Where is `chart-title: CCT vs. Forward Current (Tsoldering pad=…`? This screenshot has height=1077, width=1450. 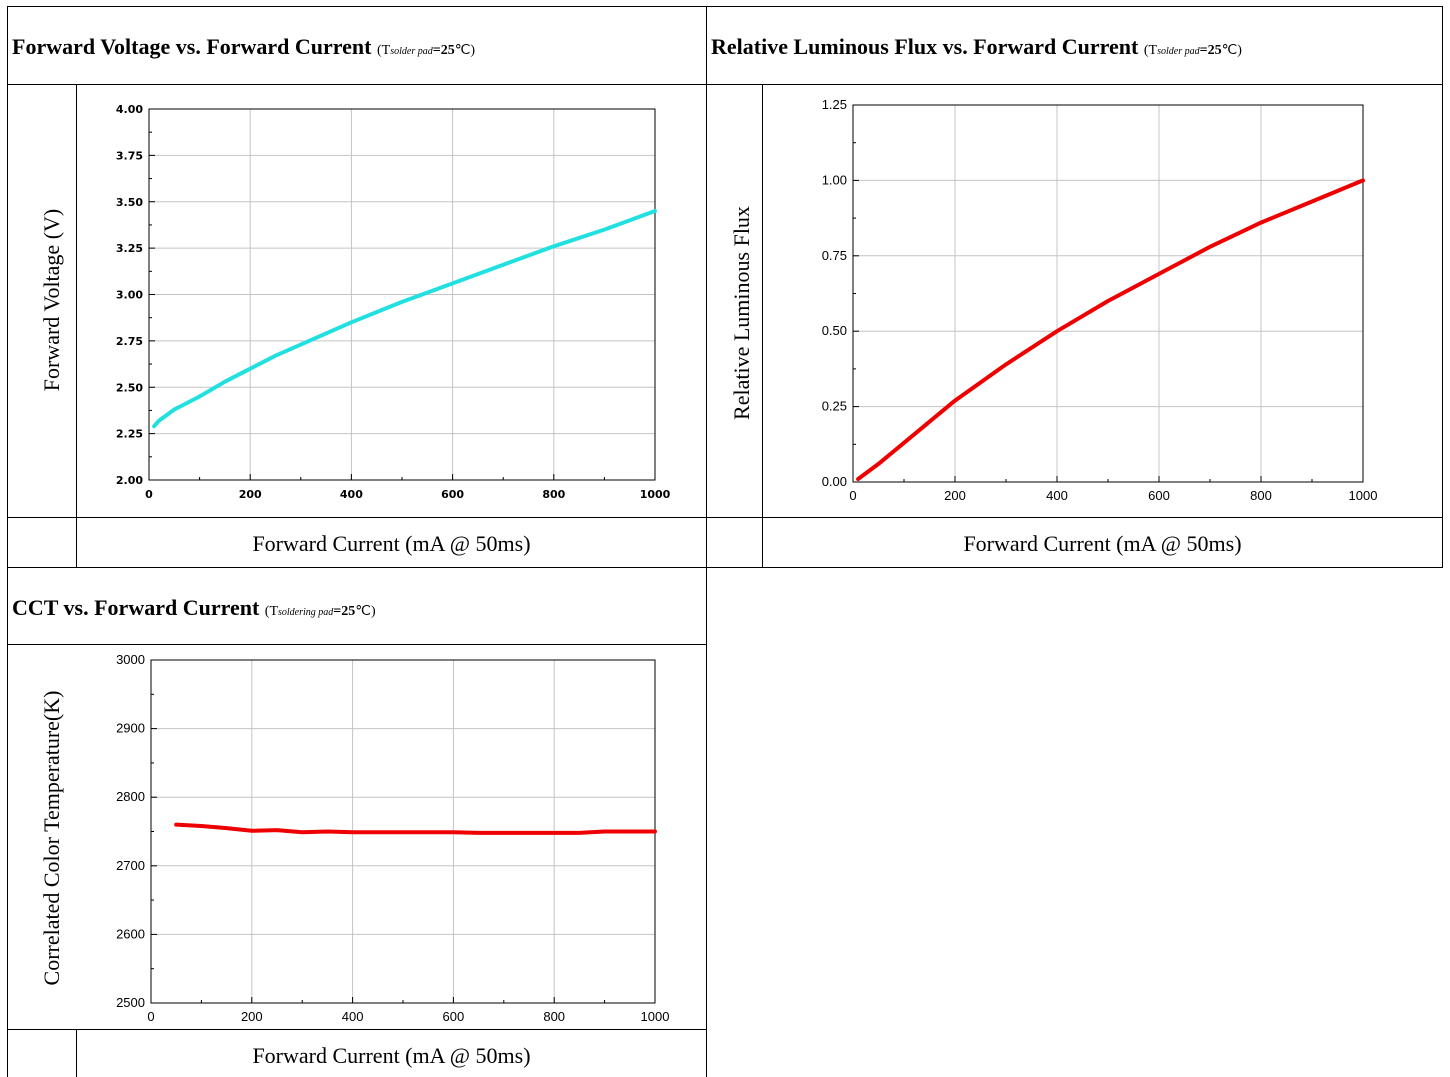
chart-title: CCT vs. Forward Current (Tsoldering pad=… is located at coordinates (194, 608).